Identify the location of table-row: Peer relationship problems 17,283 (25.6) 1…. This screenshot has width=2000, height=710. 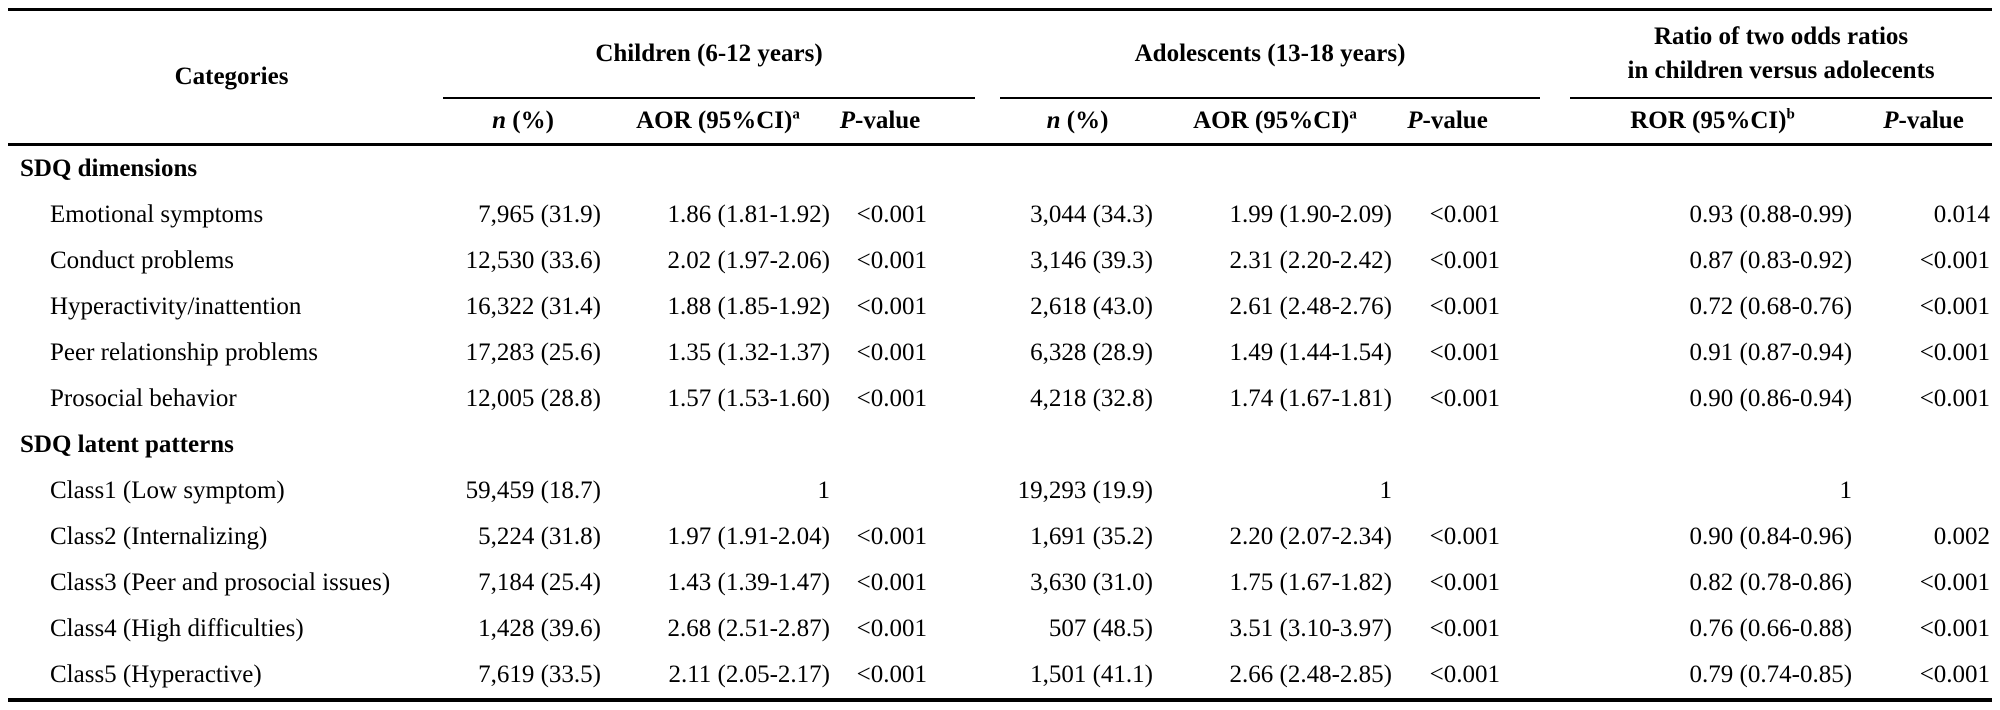
(1000, 353).